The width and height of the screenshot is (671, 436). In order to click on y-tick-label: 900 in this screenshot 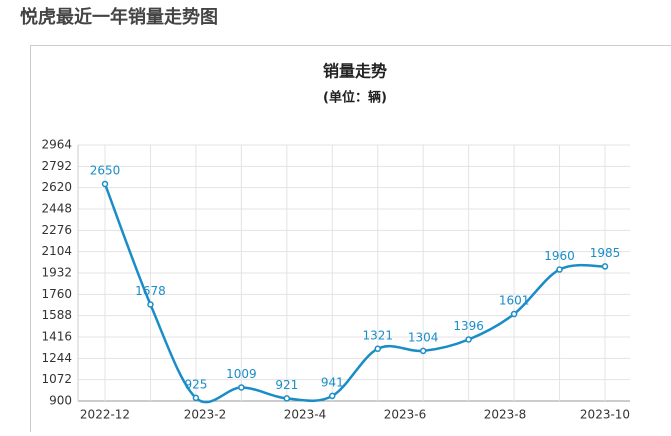, I will do `click(60, 401)`.